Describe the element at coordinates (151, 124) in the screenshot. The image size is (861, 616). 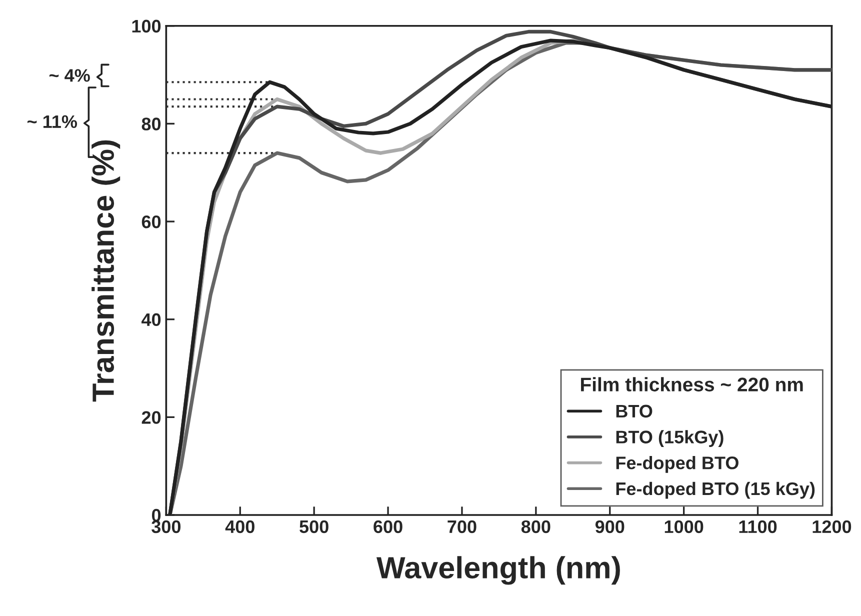
I see `y-tick-label: 80` at that location.